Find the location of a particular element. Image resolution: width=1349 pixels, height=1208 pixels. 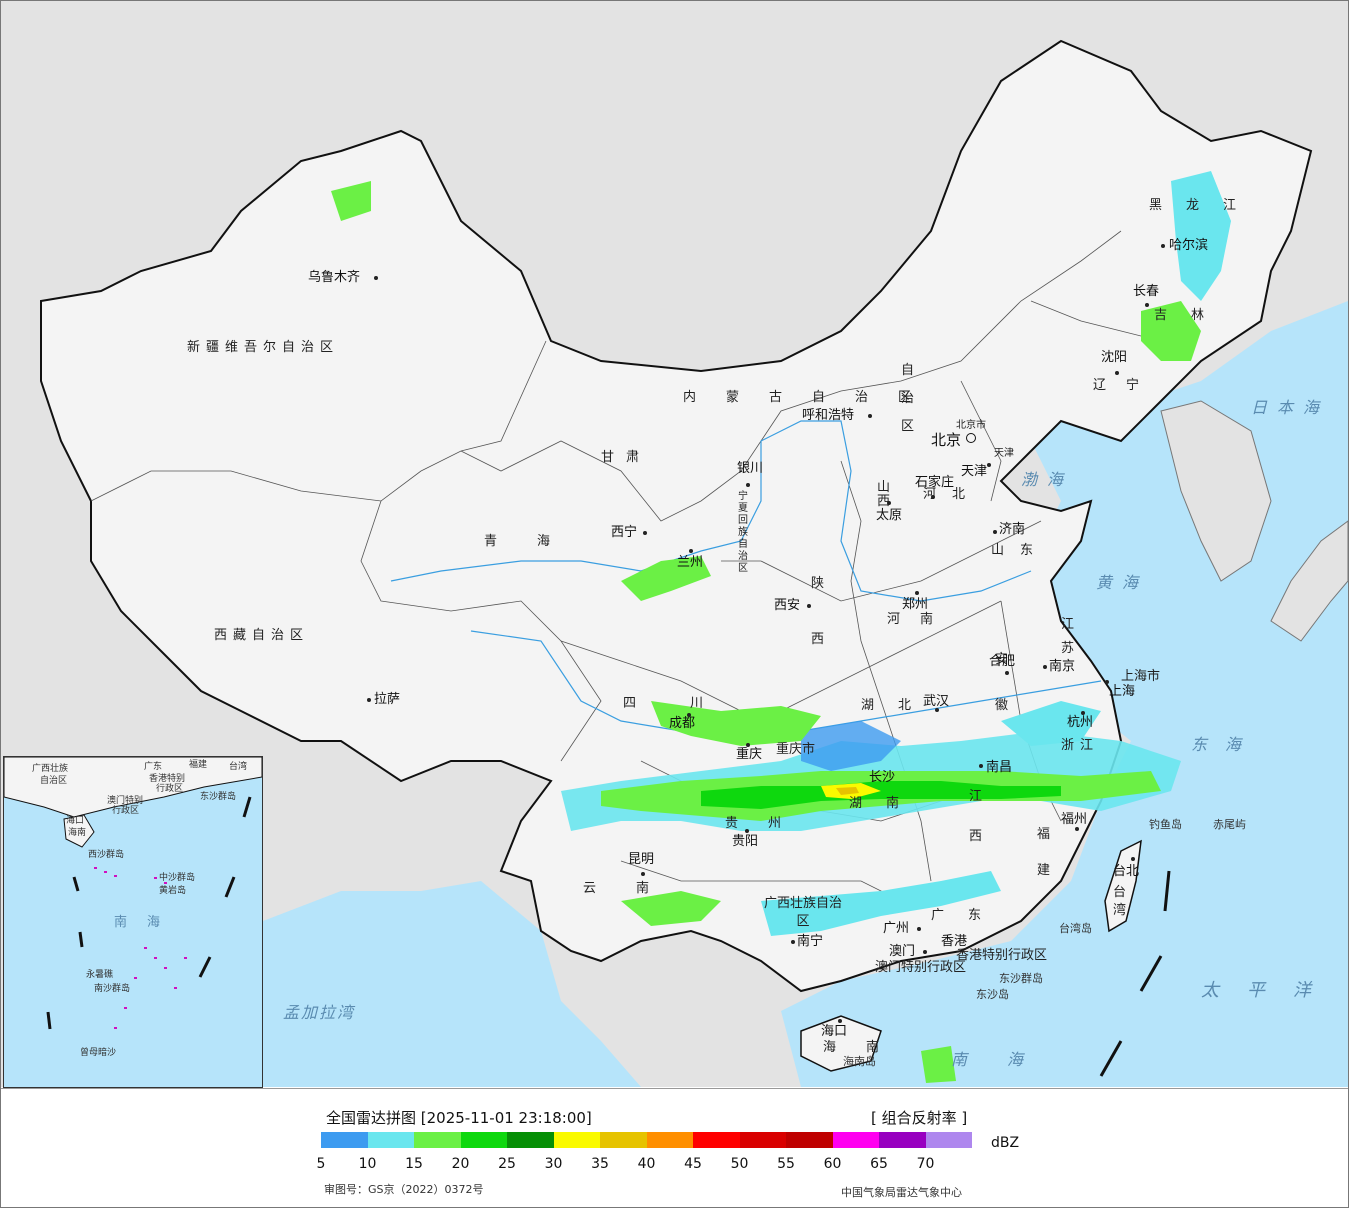

city-hongkong: 香港 is located at coordinates (954, 941).